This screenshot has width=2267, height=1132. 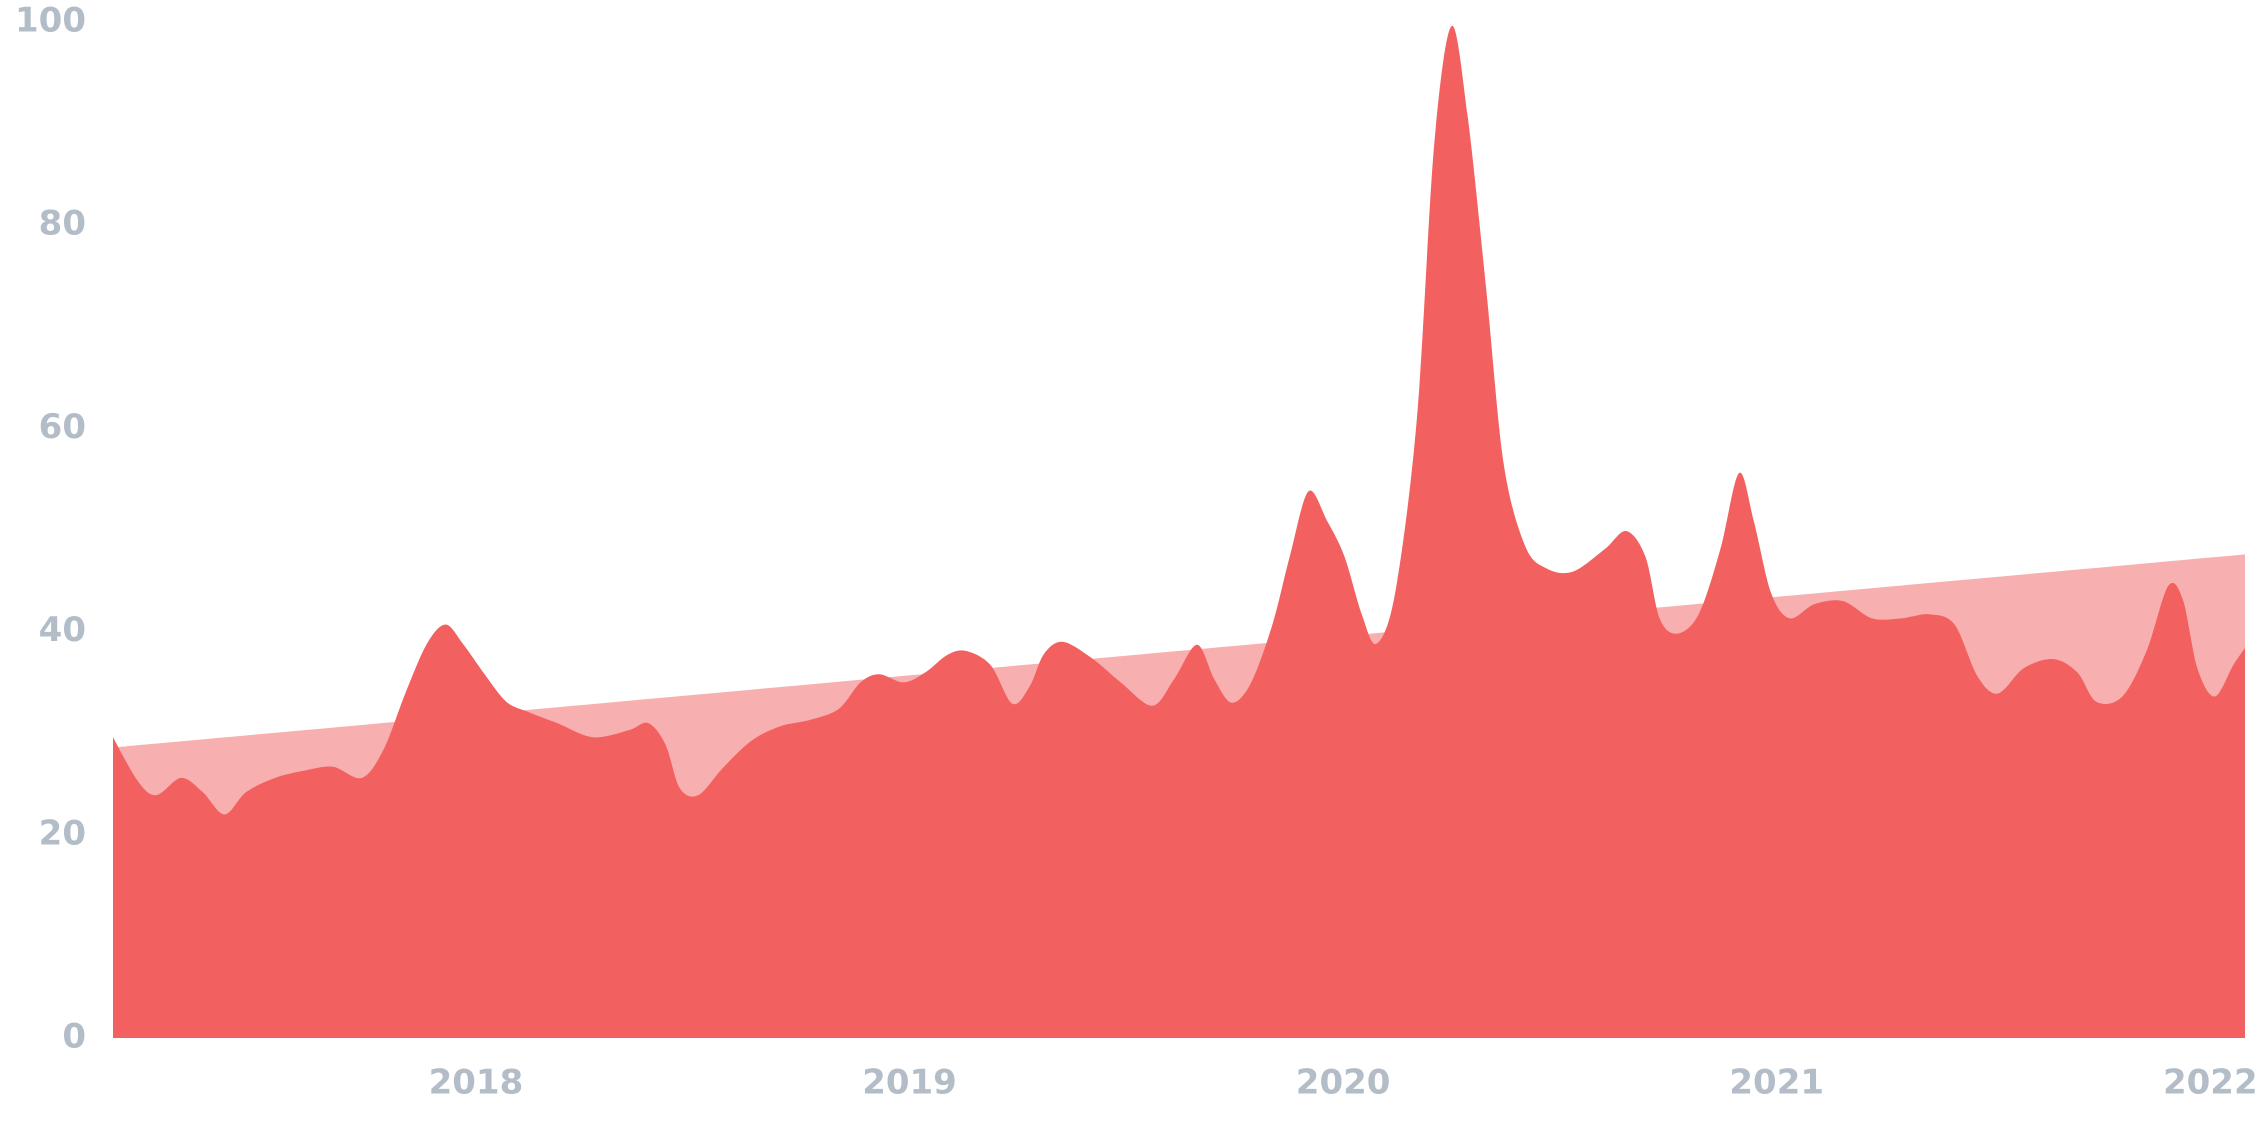 I want to click on x-tick-label: 2019, so click(x=909, y=1083).